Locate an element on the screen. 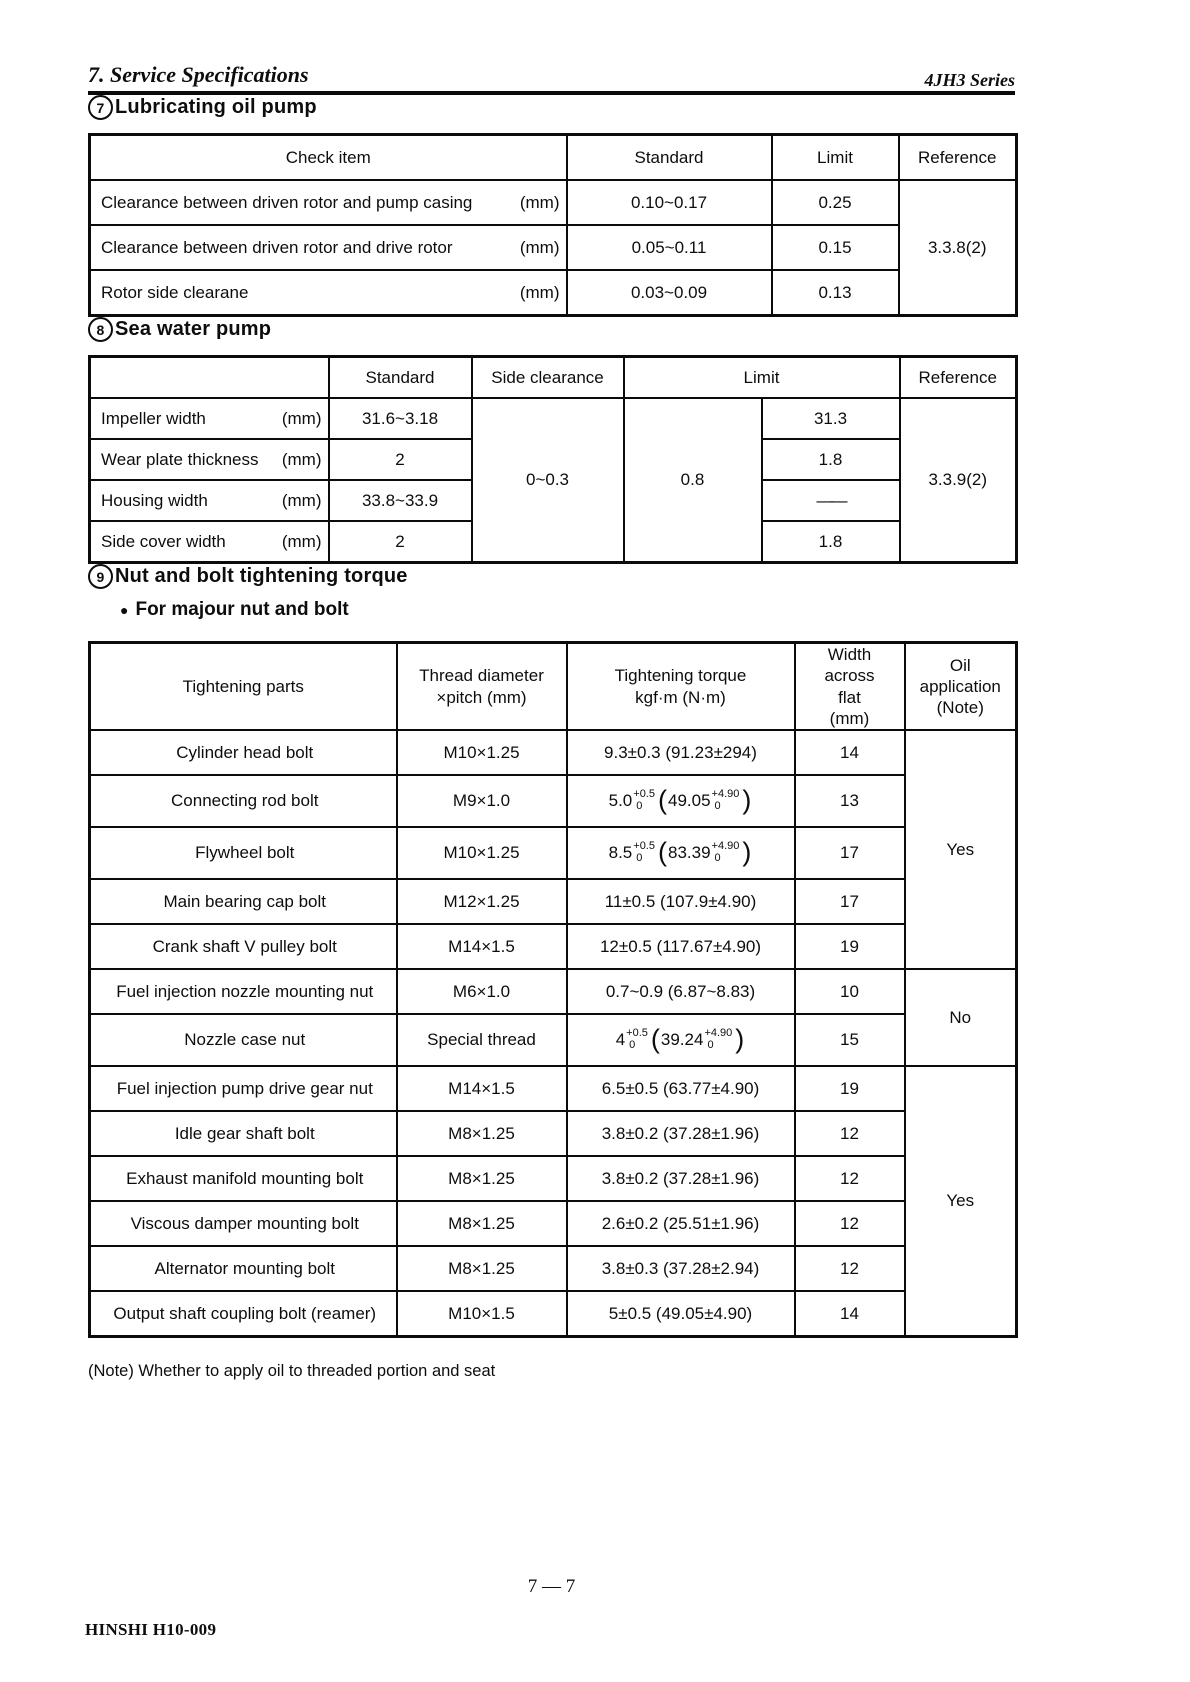 The width and height of the screenshot is (1190, 1682). col-header-oil-application: Oil application (Note) is located at coordinates (960, 686).